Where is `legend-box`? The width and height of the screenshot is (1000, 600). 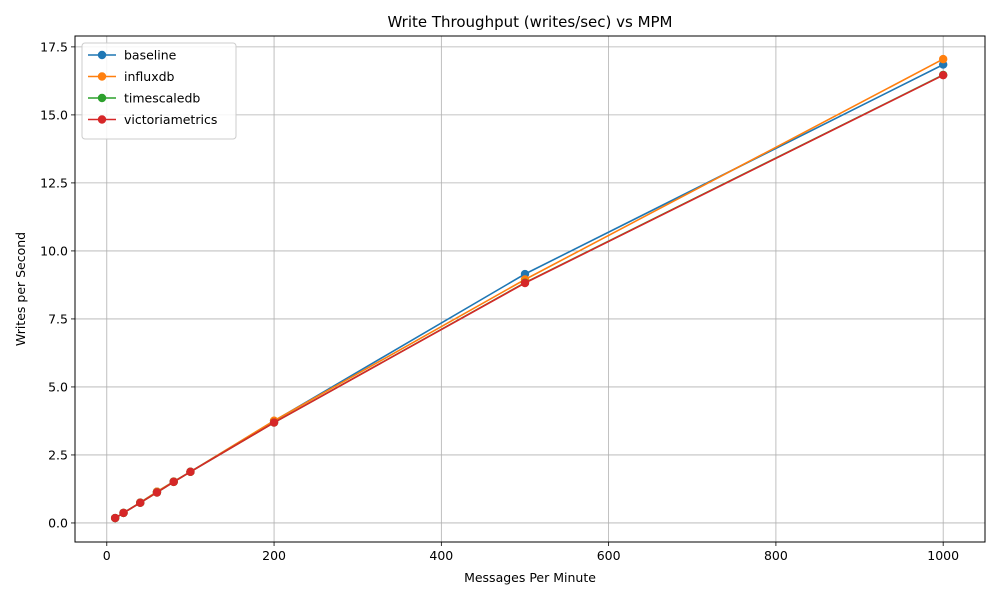
legend-box is located at coordinates (159, 91).